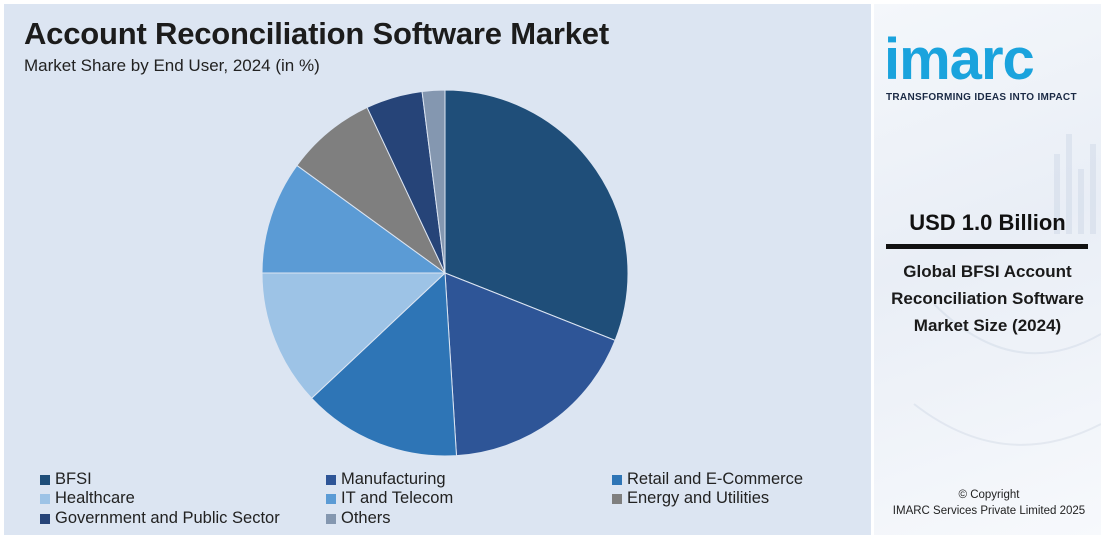  Describe the element at coordinates (172, 65) in the screenshot. I see `chart-subtitle: Market Share by End User, 2024 (in %)` at that location.